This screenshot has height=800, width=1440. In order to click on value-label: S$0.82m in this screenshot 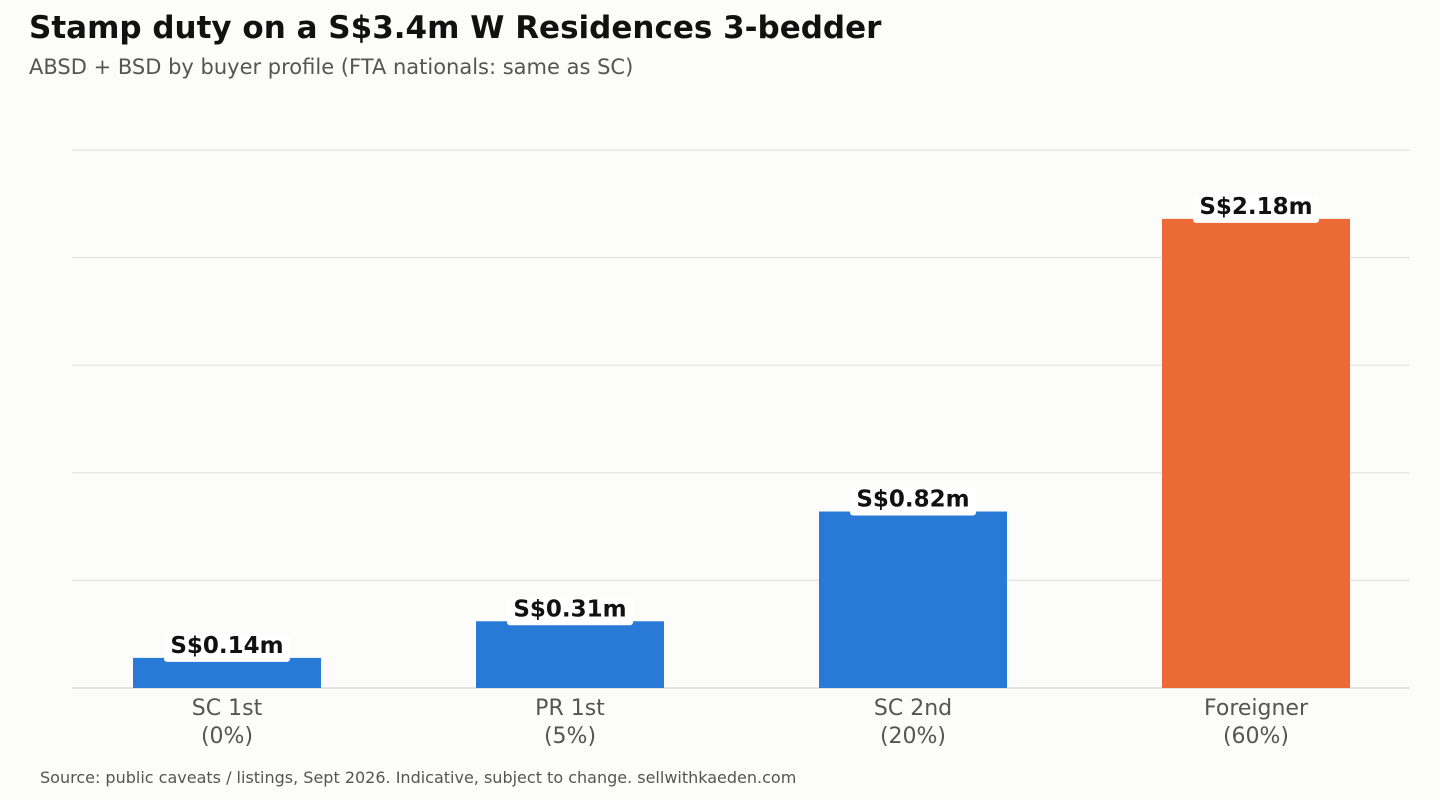, I will do `click(912, 500)`.